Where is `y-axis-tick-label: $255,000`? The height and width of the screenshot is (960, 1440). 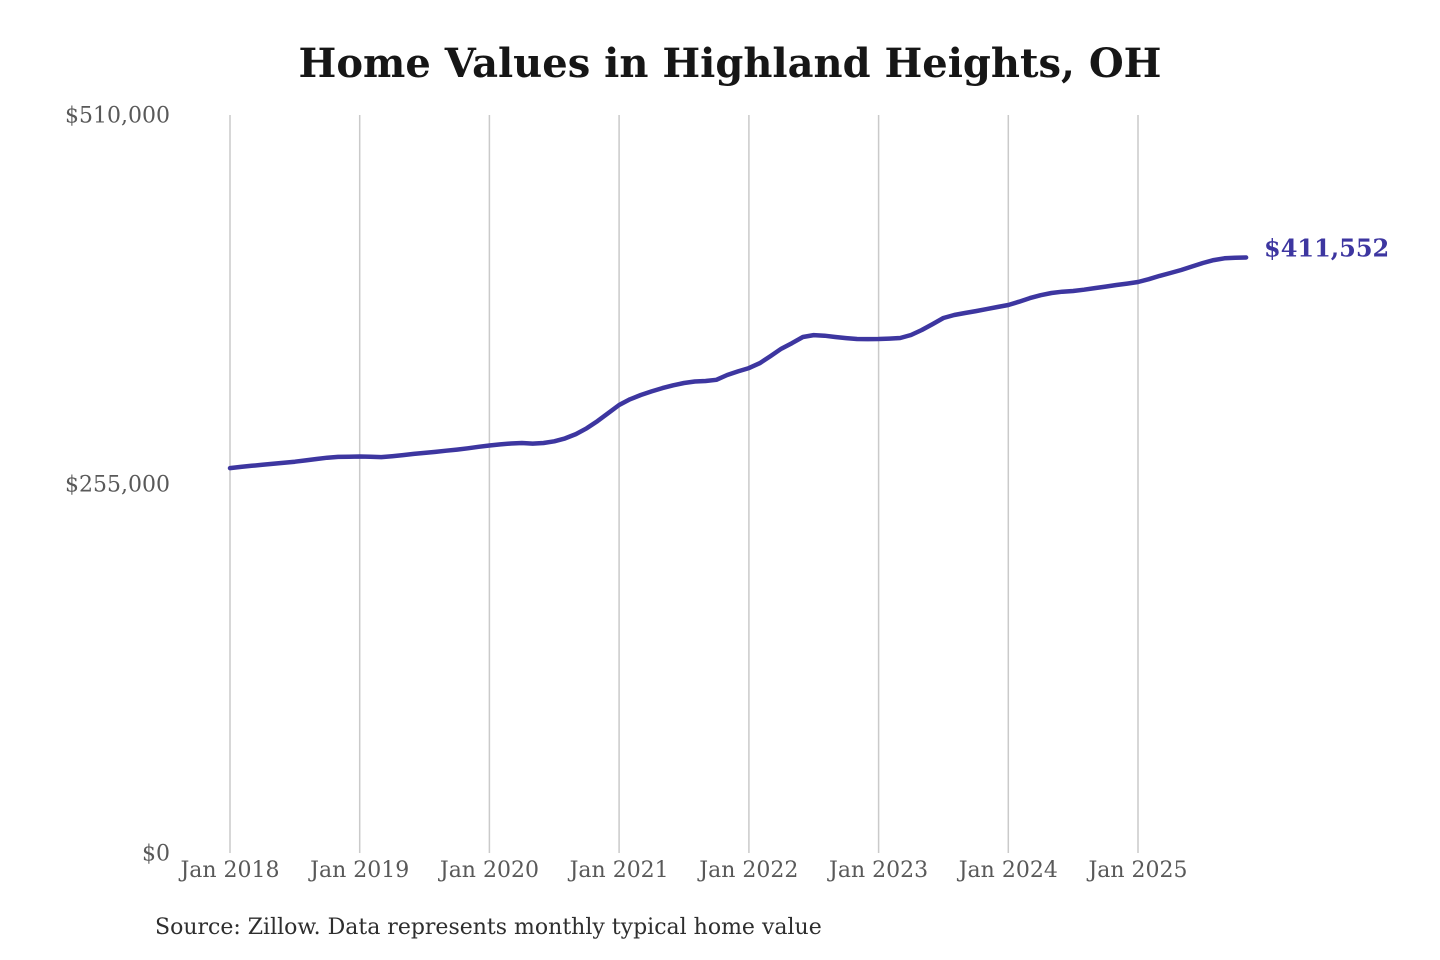 y-axis-tick-label: $255,000 is located at coordinates (117, 485).